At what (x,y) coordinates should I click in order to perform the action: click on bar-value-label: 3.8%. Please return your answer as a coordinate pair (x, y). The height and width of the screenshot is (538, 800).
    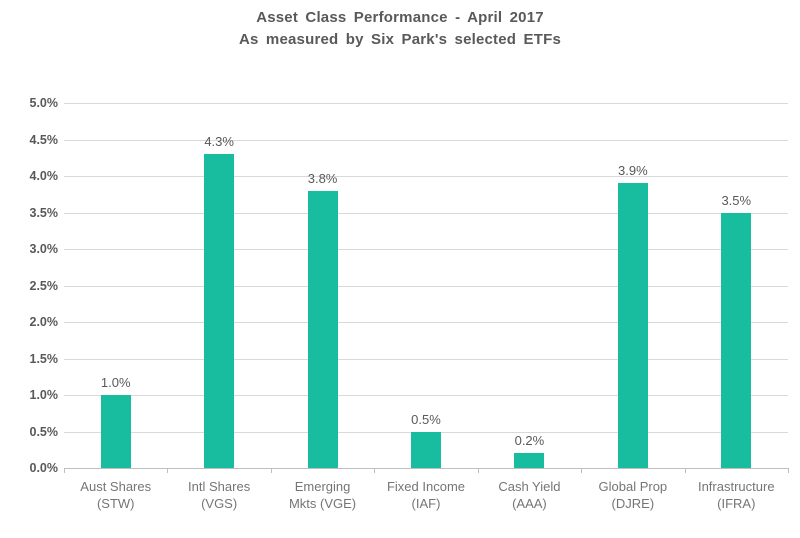
    Looking at the image, I should click on (322, 178).